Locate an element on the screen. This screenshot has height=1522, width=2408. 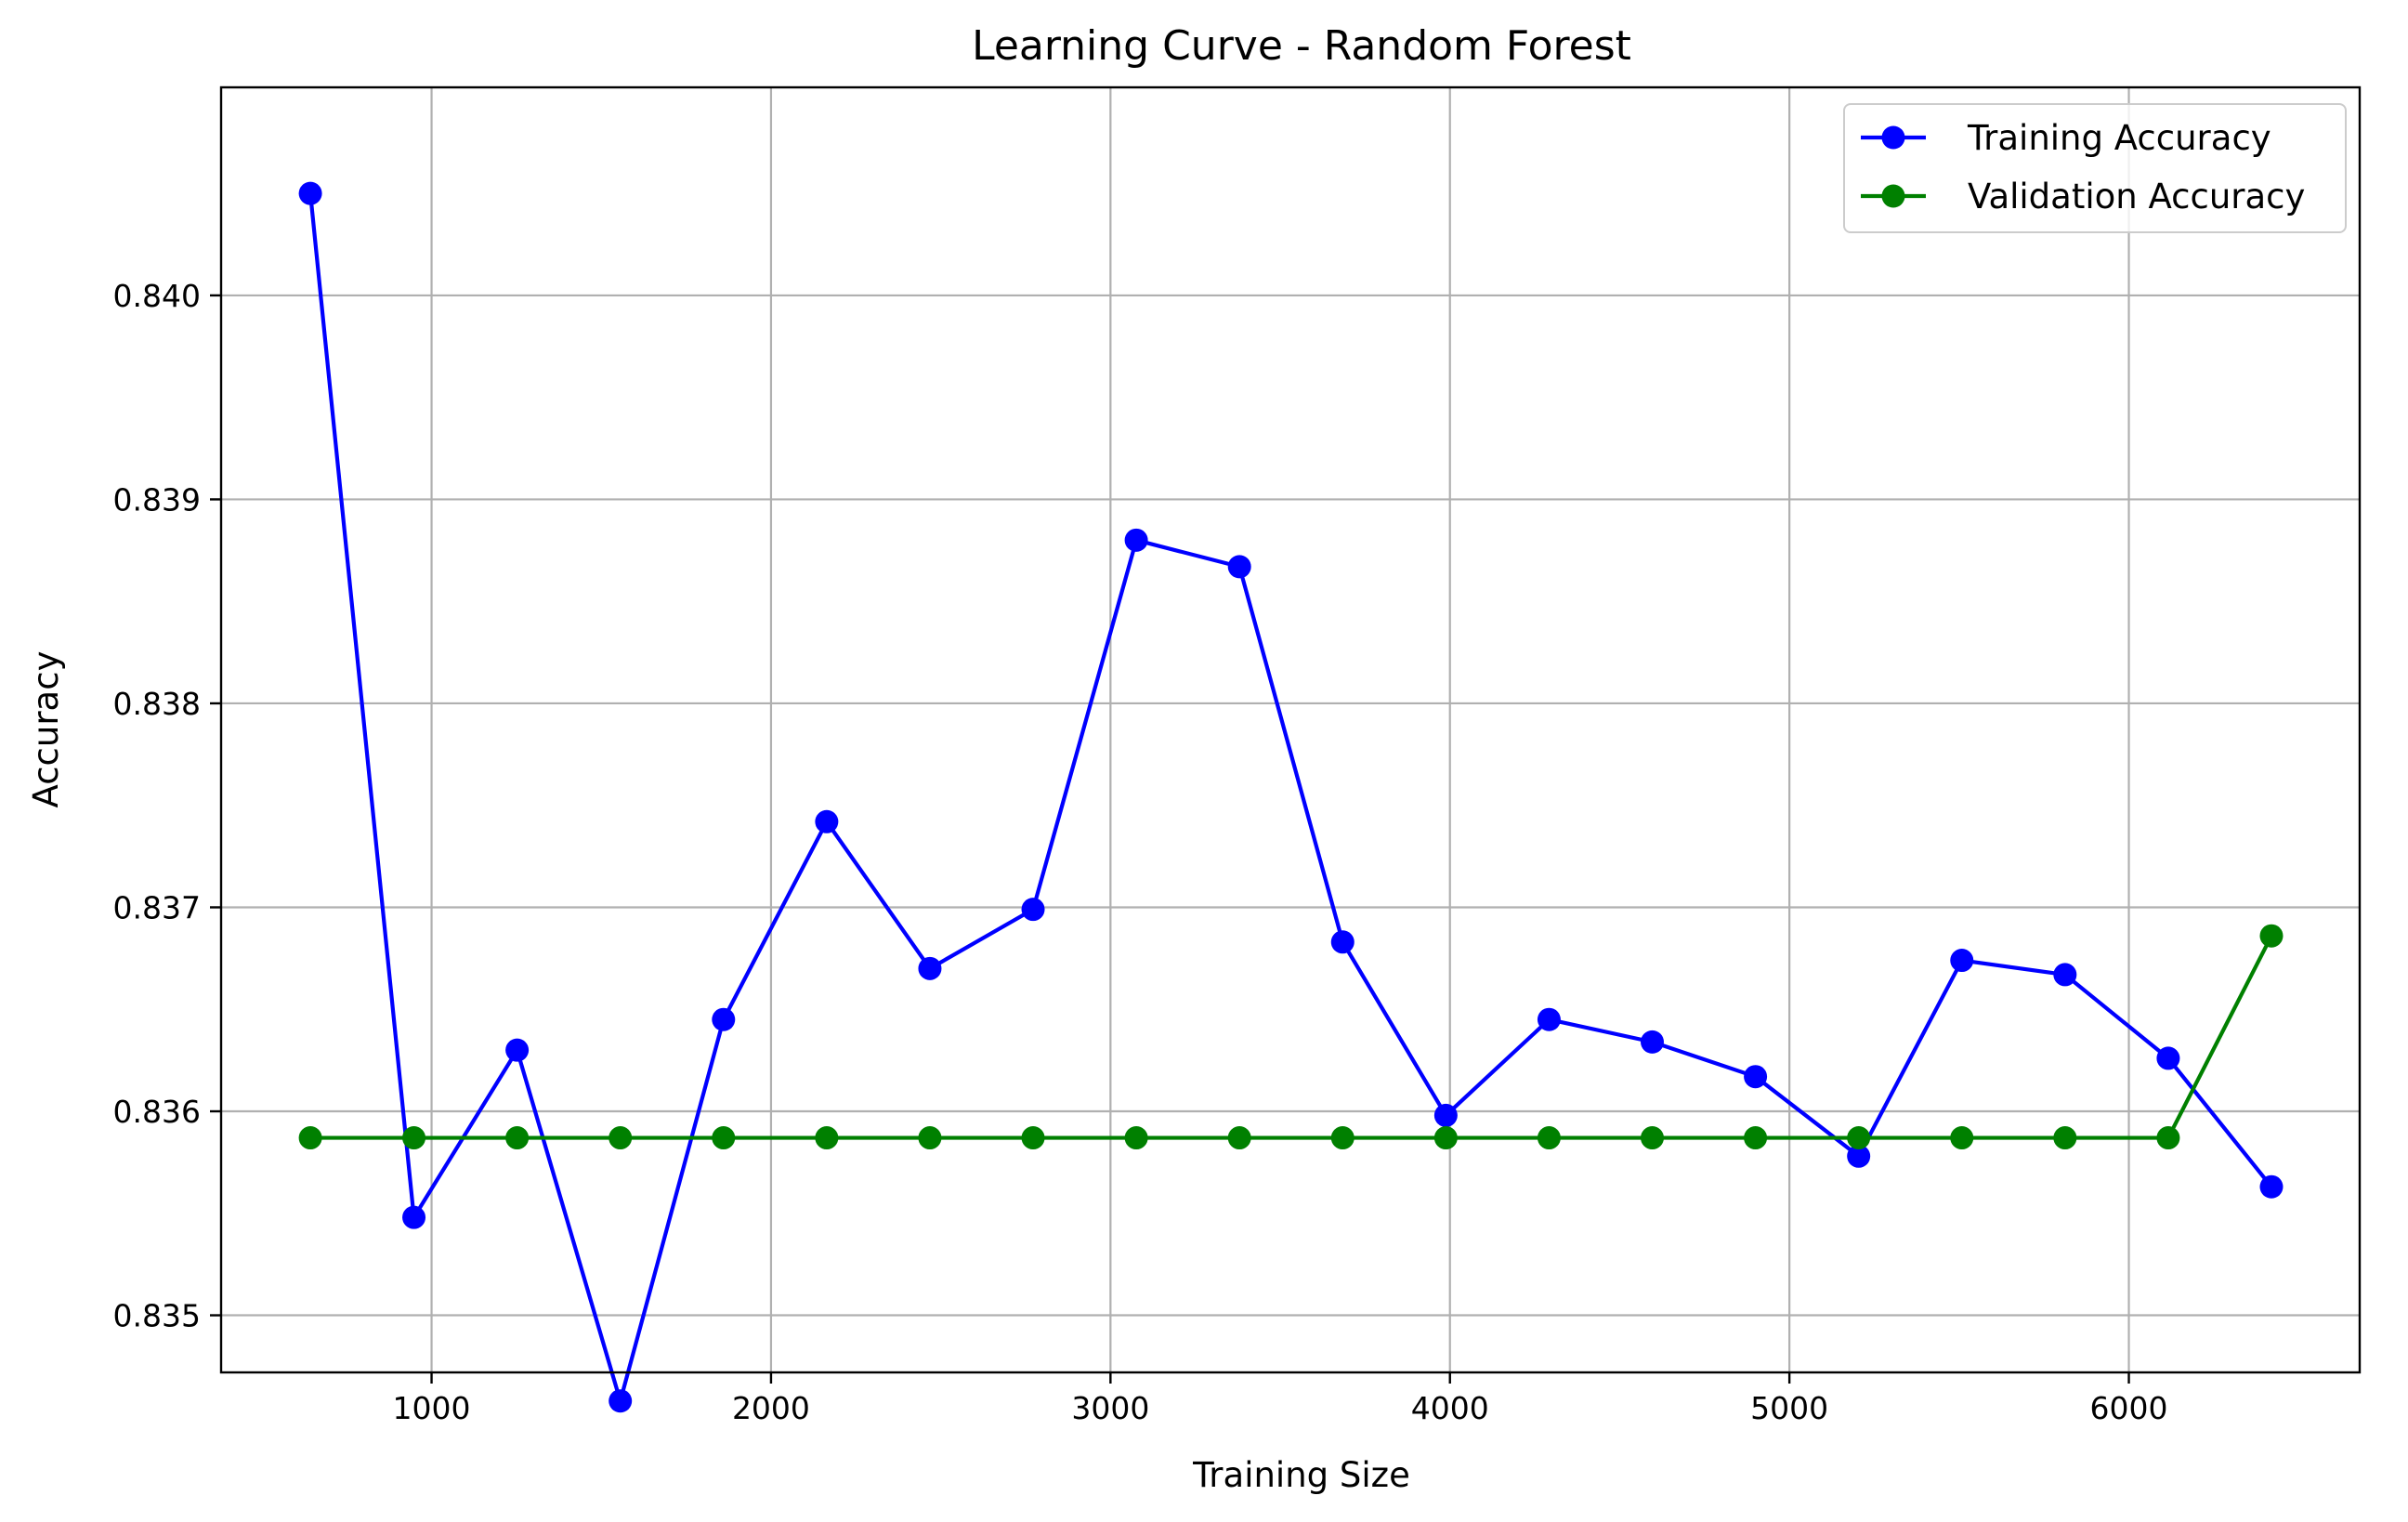
y-tick-label: 0.836 is located at coordinates (157, 1112).